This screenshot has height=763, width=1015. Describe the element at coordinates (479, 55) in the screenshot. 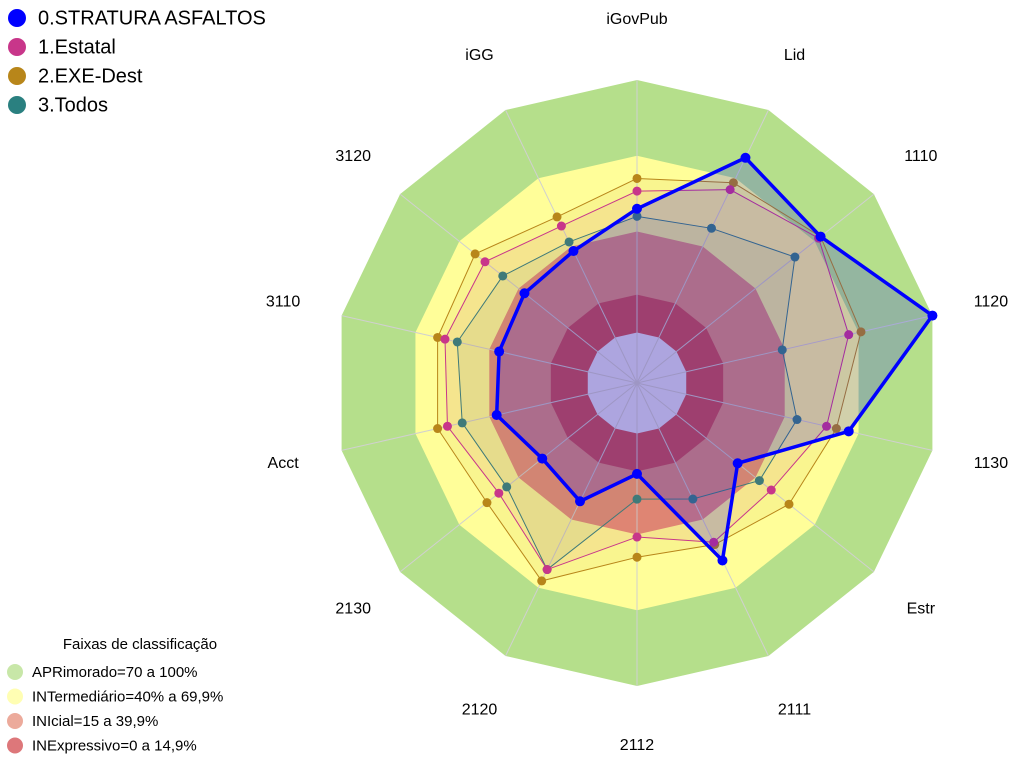

I see `axis-label: iGG` at that location.